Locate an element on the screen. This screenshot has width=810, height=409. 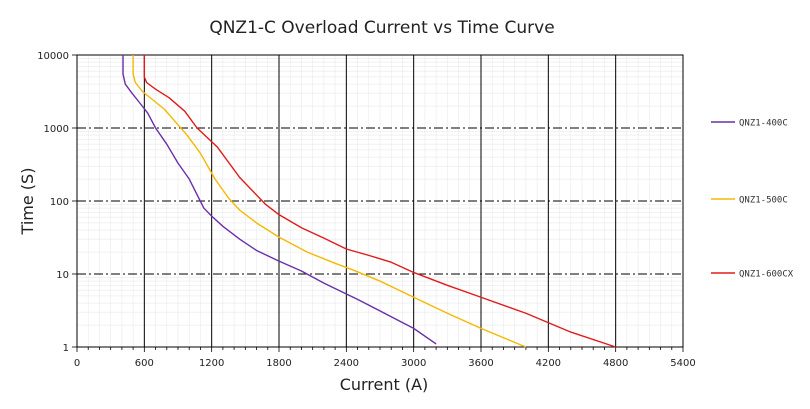
y-tick-label: 10000 is located at coordinates (53, 56).